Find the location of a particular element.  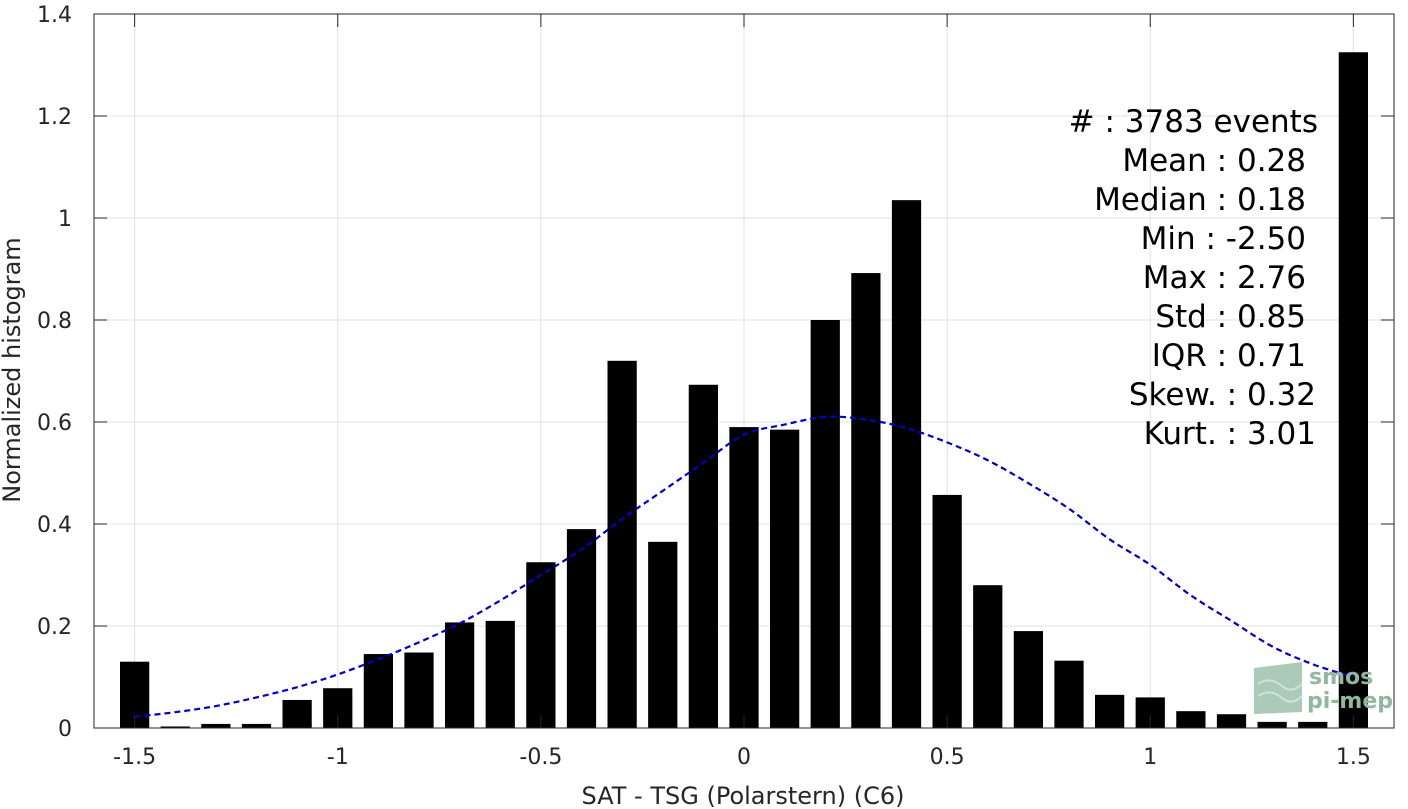

stat-annotation-1: Mean : 0.28 is located at coordinates (1214, 161).